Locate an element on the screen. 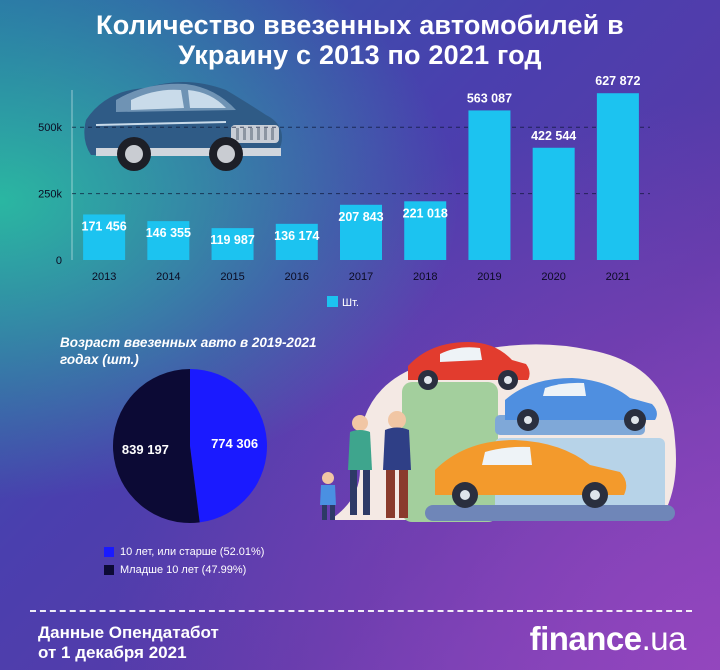  bar-value-label: 221 018 is located at coordinates (425, 213).